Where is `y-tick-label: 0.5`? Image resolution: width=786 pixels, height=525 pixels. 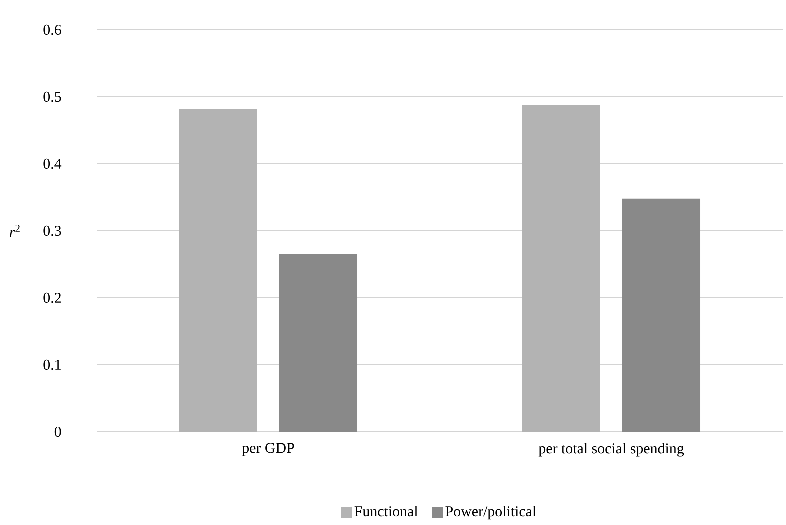
y-tick-label: 0.5 is located at coordinates (53, 97).